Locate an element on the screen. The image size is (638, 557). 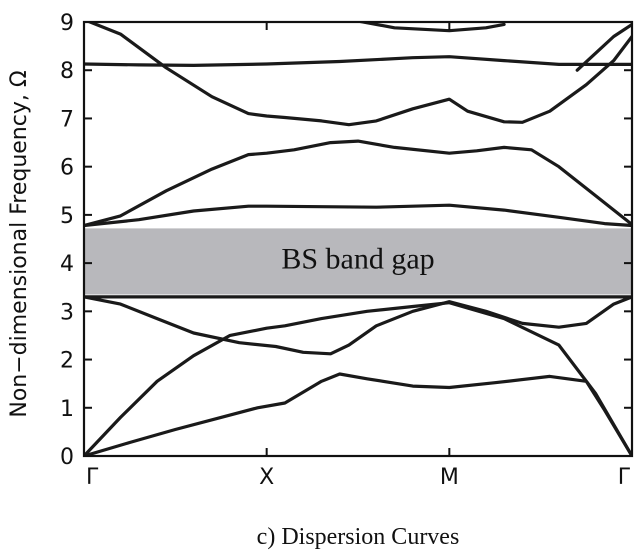
y-tick-label: 6 is located at coordinates (67, 168).